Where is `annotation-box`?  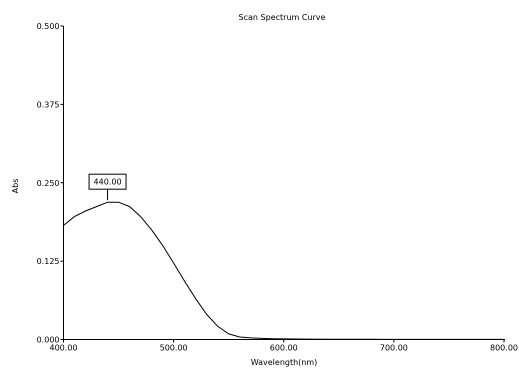 annotation-box is located at coordinates (107, 181).